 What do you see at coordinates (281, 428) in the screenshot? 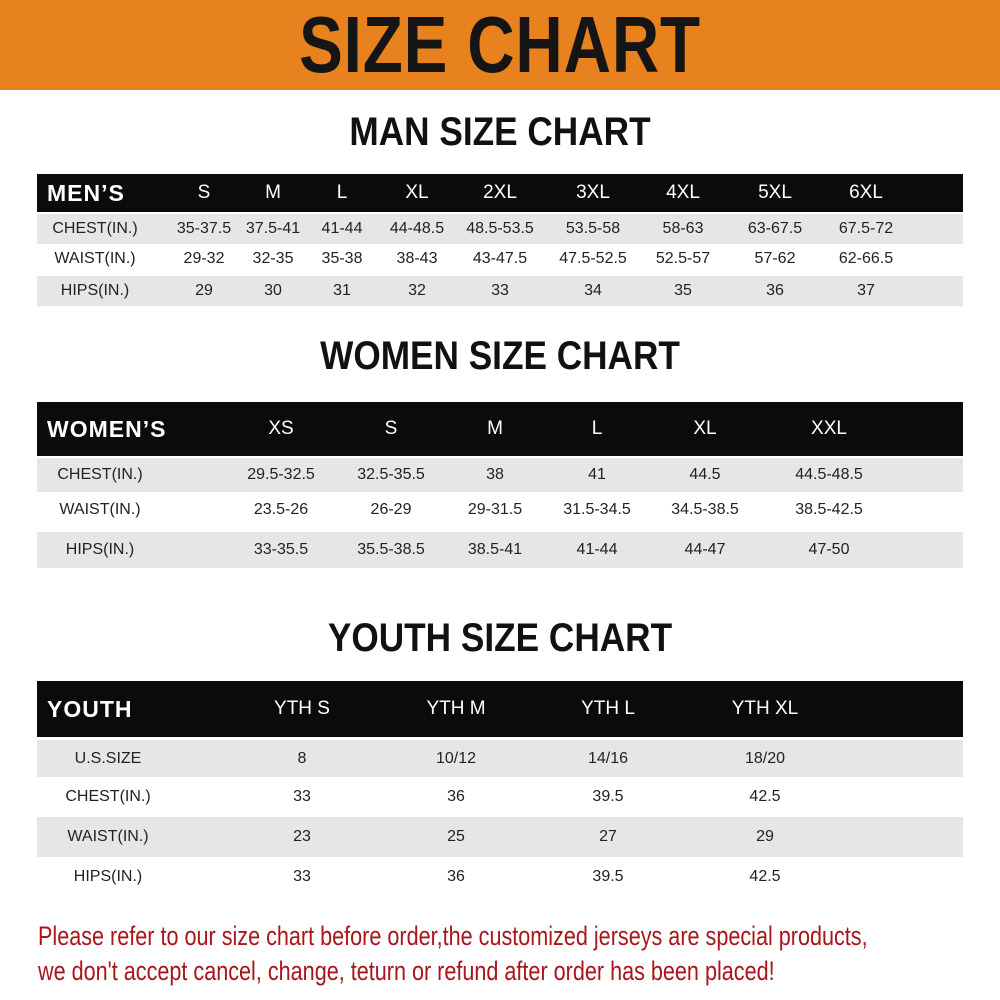
I see `size-column-header: XS` at bounding box center [281, 428].